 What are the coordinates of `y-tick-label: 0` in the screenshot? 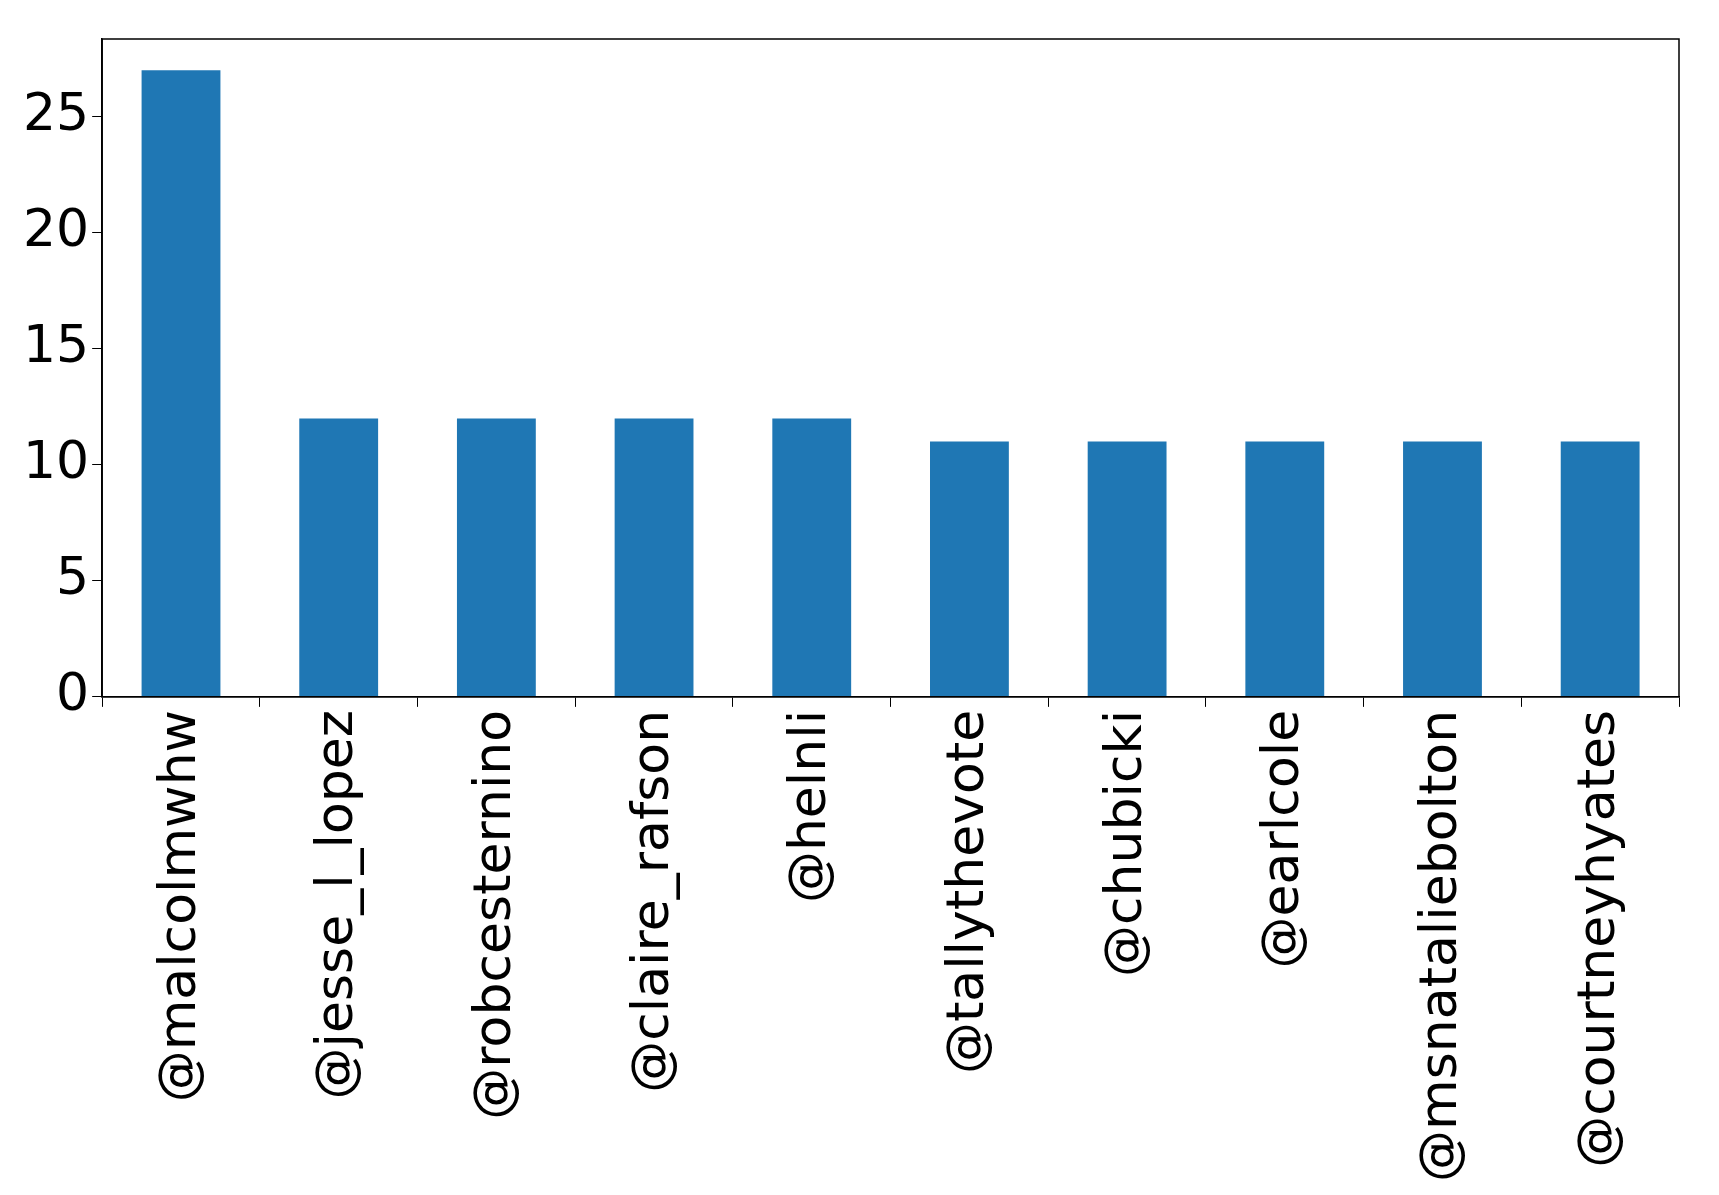 It's located at (73, 692).